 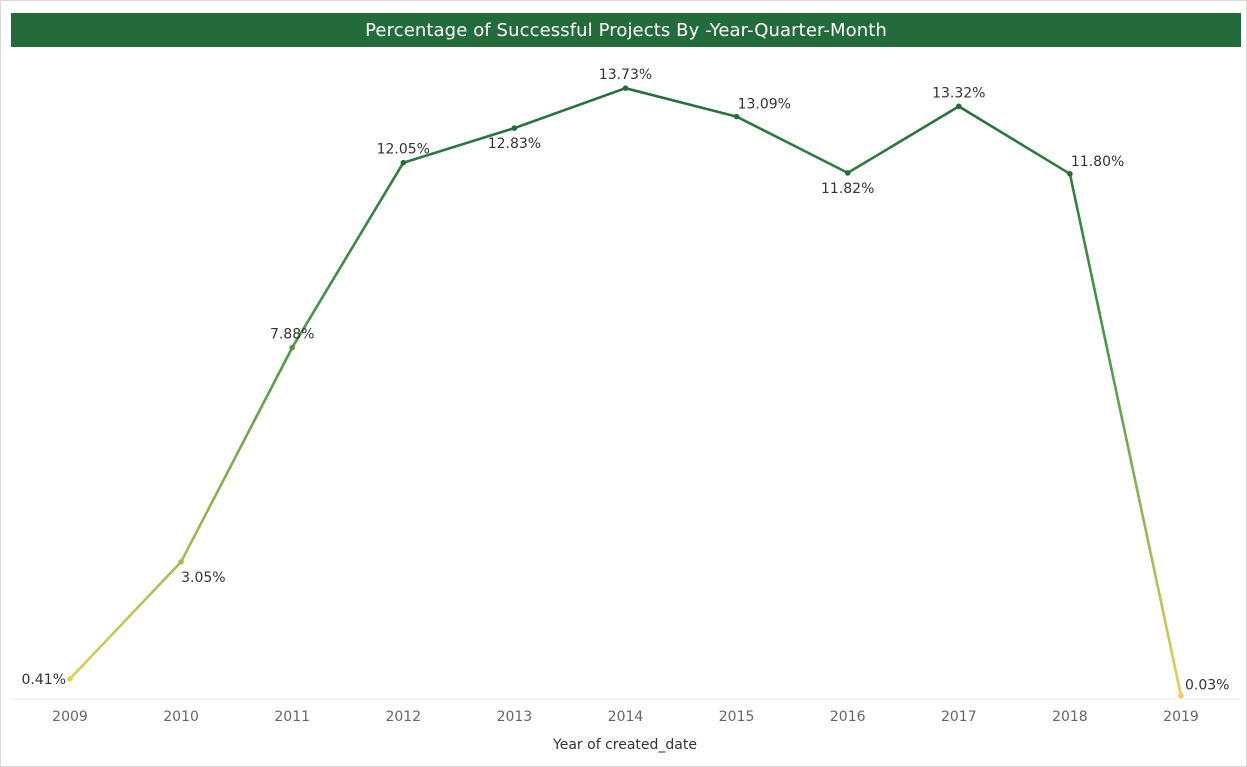 I want to click on x-tick-label: 2009, so click(x=70, y=717).